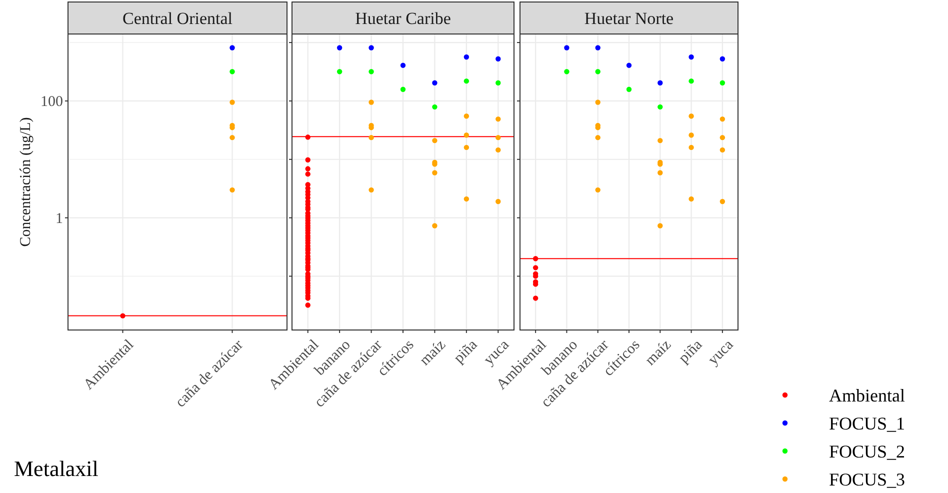  Describe the element at coordinates (867, 451) in the screenshot. I see `legend-label: FOCUS_2` at that location.